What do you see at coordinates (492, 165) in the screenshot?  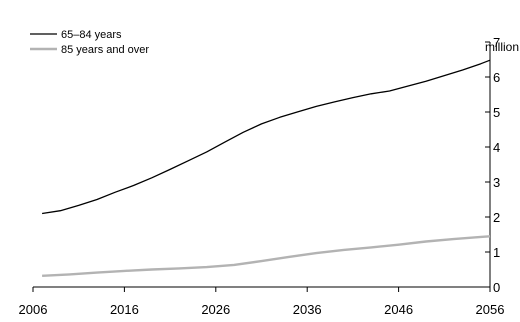 I see `y-ticks: 0 1 2 3 4 5 6 7` at bounding box center [492, 165].